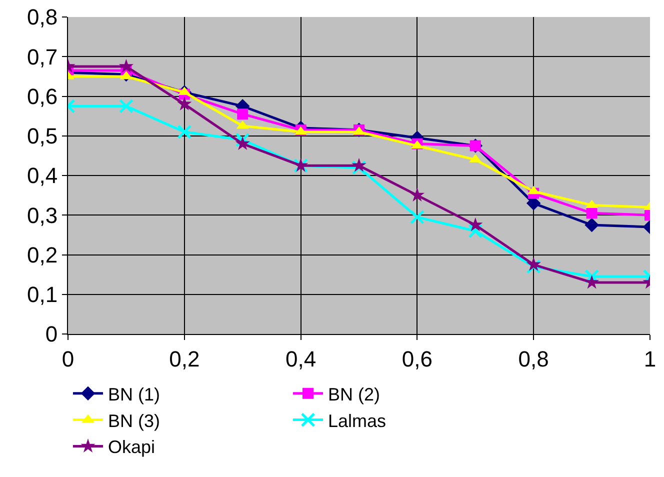  Describe the element at coordinates (42, 255) in the screenshot. I see `y-tick-label: 0,2` at that location.